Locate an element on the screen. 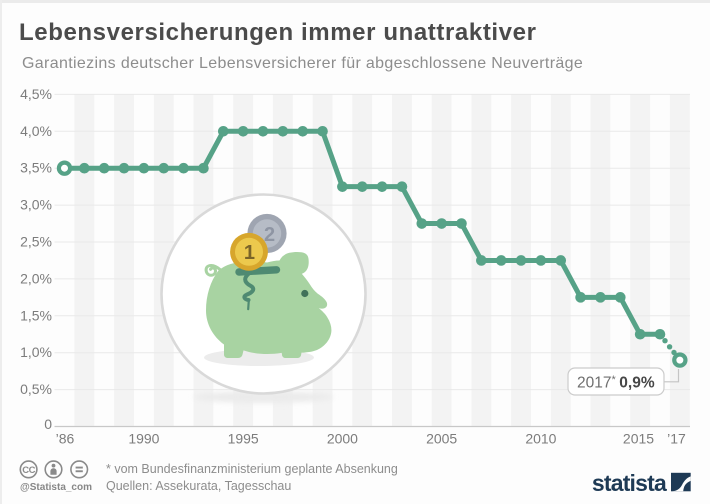  svg-text: 1995 is located at coordinates (243, 439).